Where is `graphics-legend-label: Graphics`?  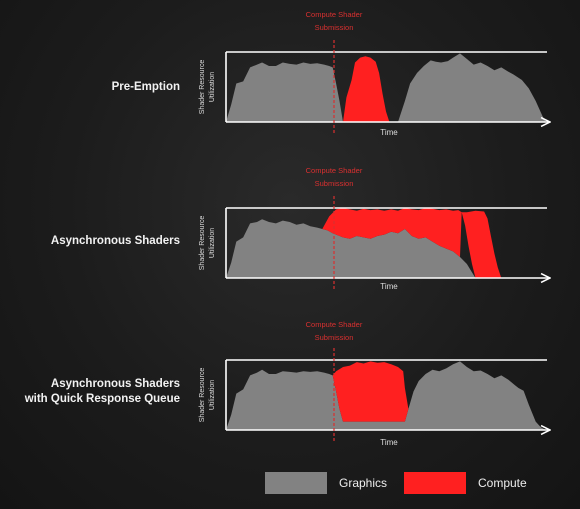
graphics-legend-label: Graphics is located at coordinates (363, 483).